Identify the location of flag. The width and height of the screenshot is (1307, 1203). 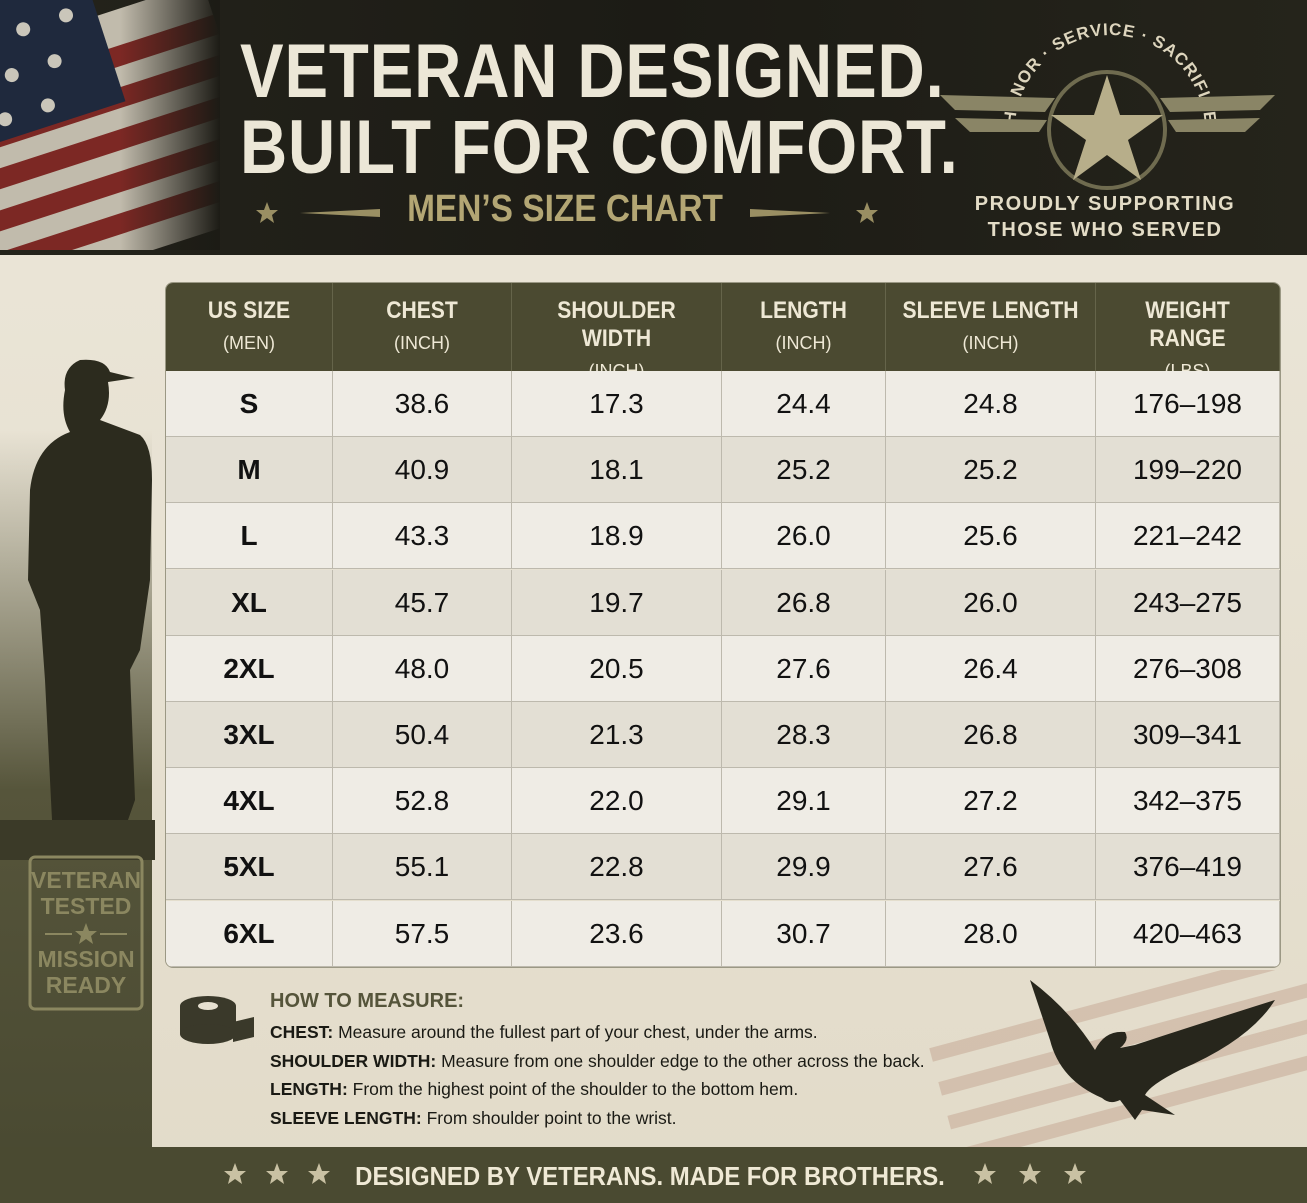
(110, 125).